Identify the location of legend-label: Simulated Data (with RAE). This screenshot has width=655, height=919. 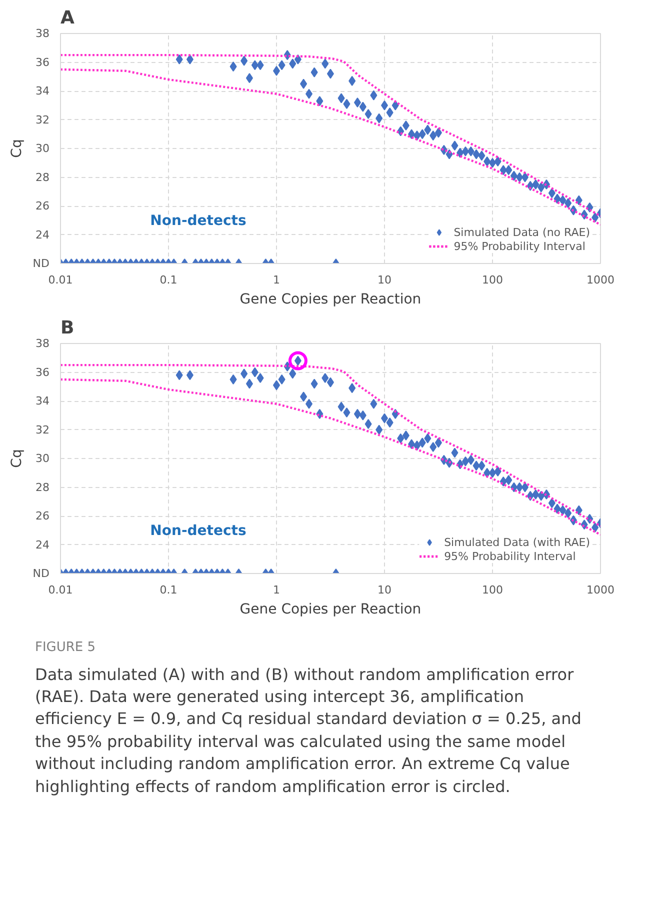
(517, 542).